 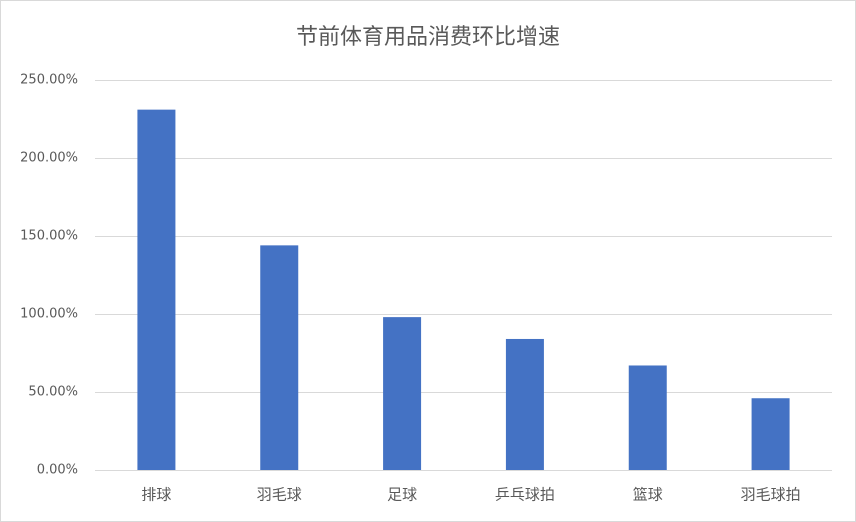 What do you see at coordinates (49, 80) in the screenshot?
I see `y-tick-label: 250.00%` at bounding box center [49, 80].